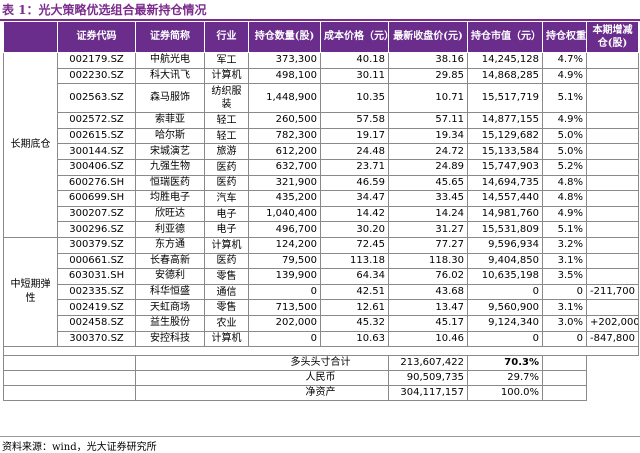  Describe the element at coordinates (262, 393) in the screenshot. I see `summary-label: 净资产` at that location.